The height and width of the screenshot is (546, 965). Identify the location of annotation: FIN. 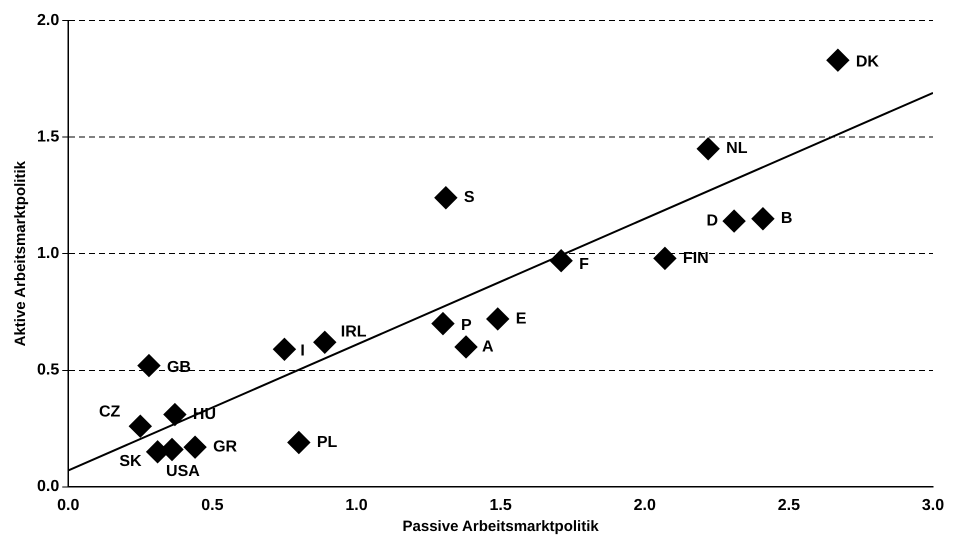
(695, 258).